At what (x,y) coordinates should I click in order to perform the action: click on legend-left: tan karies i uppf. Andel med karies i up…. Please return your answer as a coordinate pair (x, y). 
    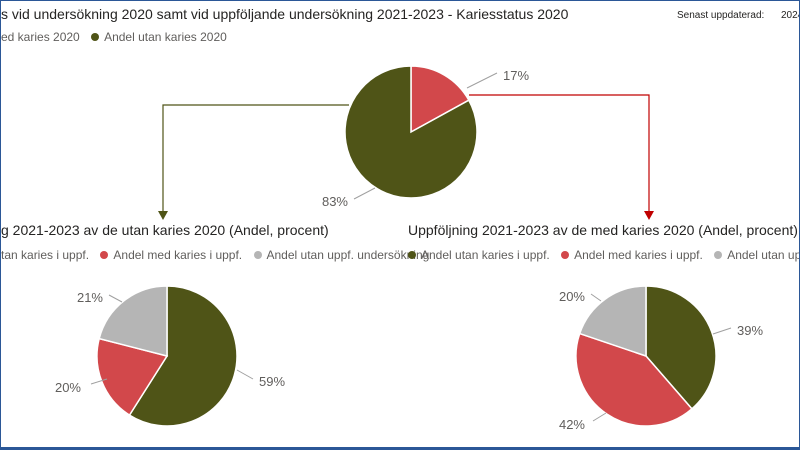
    Looking at the image, I should click on (219, 255).